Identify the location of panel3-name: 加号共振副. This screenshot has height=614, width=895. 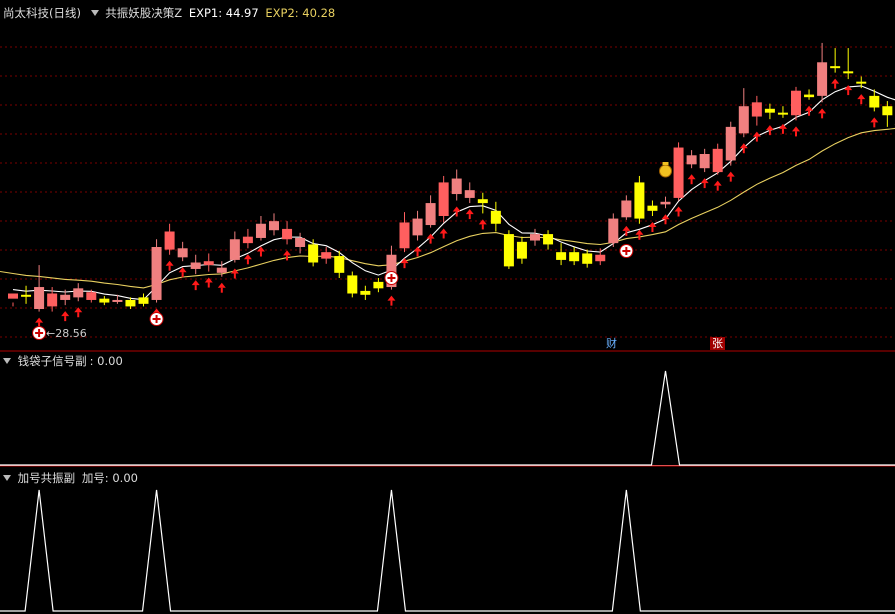
(46, 478).